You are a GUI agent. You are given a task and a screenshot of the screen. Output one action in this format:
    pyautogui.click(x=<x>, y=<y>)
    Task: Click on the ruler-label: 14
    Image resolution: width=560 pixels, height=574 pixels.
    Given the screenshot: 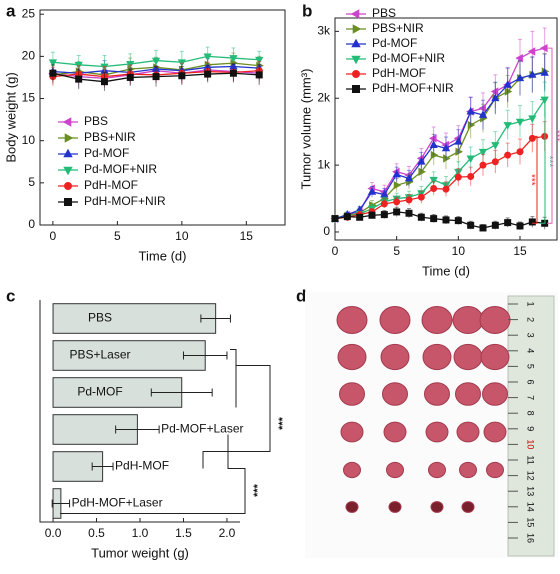 What is the action you would take?
    pyautogui.click(x=531, y=507)
    